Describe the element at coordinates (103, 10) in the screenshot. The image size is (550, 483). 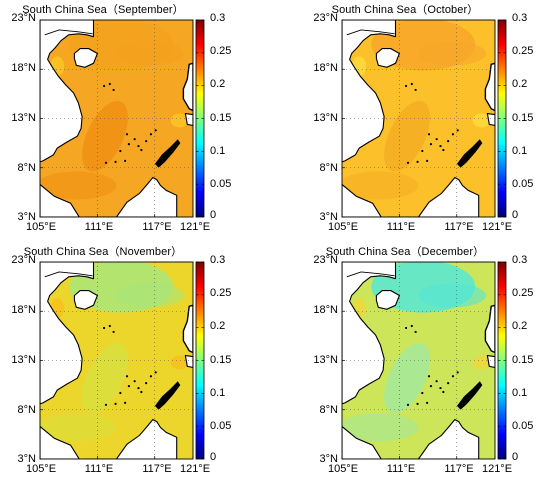
I see `panel-title: South China Sea（September）` at that location.